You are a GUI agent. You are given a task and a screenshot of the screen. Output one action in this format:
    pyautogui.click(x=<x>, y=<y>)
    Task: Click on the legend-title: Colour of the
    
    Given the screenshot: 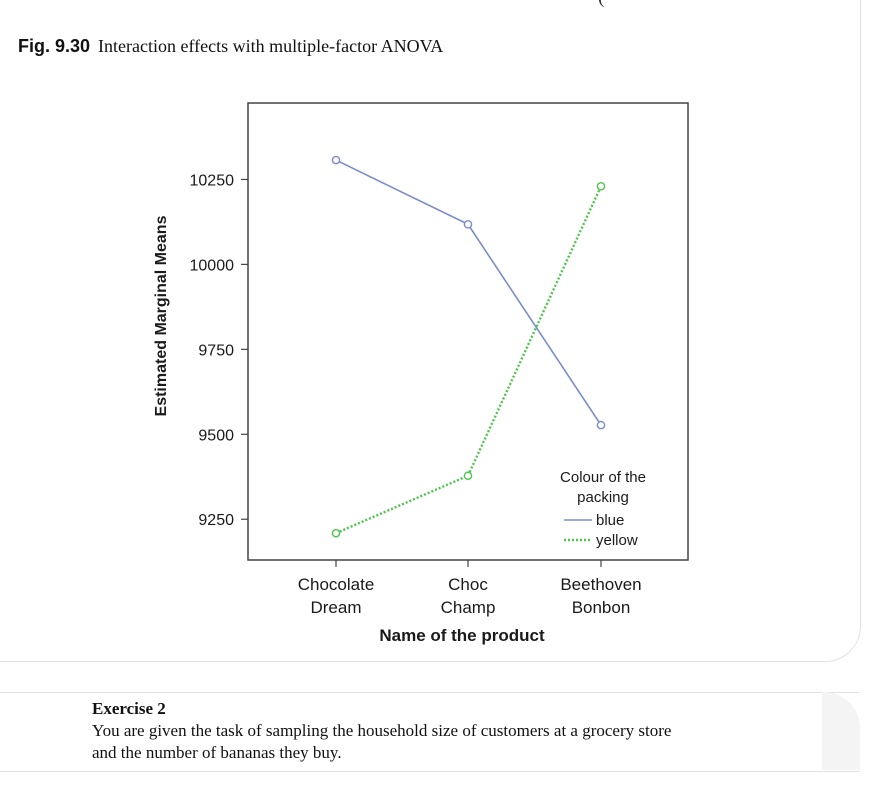 What is the action you would take?
    pyautogui.click(x=603, y=477)
    